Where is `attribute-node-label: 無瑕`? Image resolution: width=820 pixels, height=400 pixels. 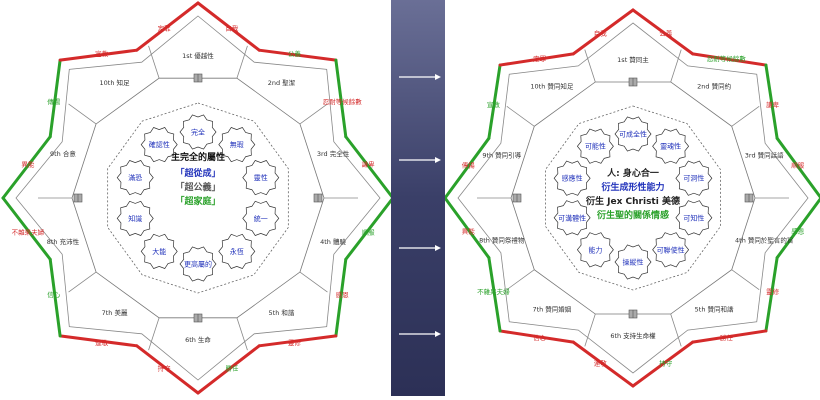 attribute-node-label: 無瑕 is located at coordinates (237, 144).